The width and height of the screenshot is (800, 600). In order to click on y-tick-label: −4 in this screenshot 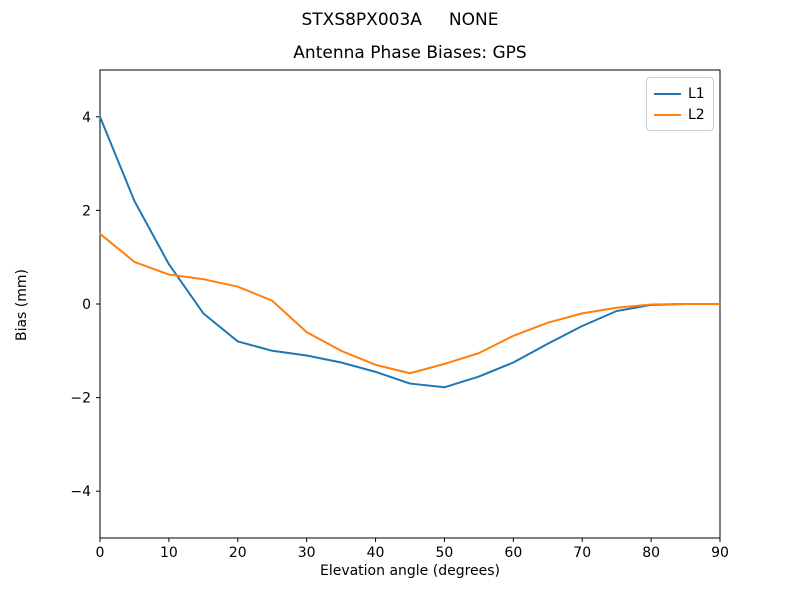, I will do `click(80, 492)`.